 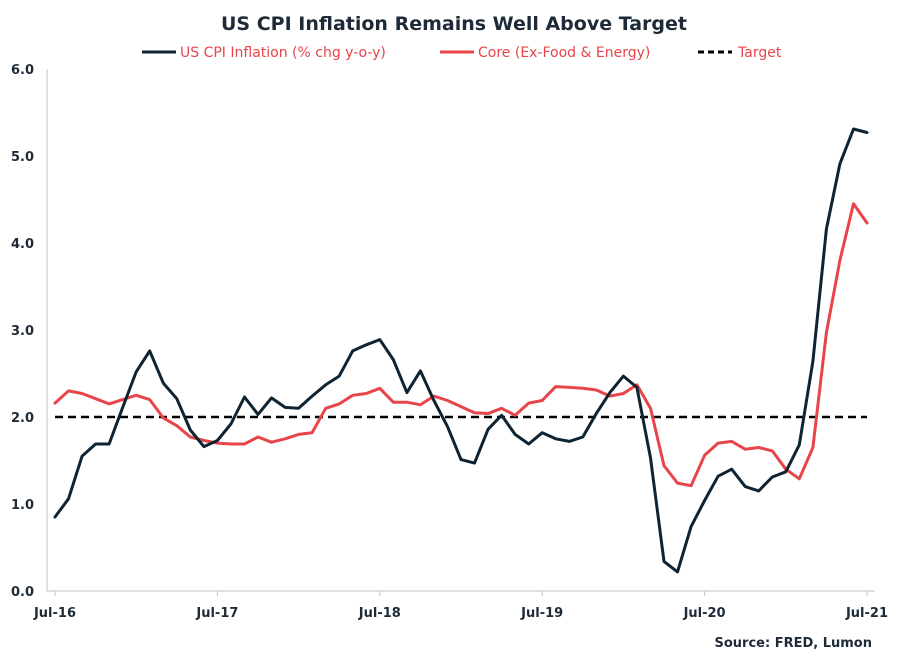 What do you see at coordinates (379, 613) in the screenshot?
I see `x-tick-label: Jul-18` at bounding box center [379, 613].